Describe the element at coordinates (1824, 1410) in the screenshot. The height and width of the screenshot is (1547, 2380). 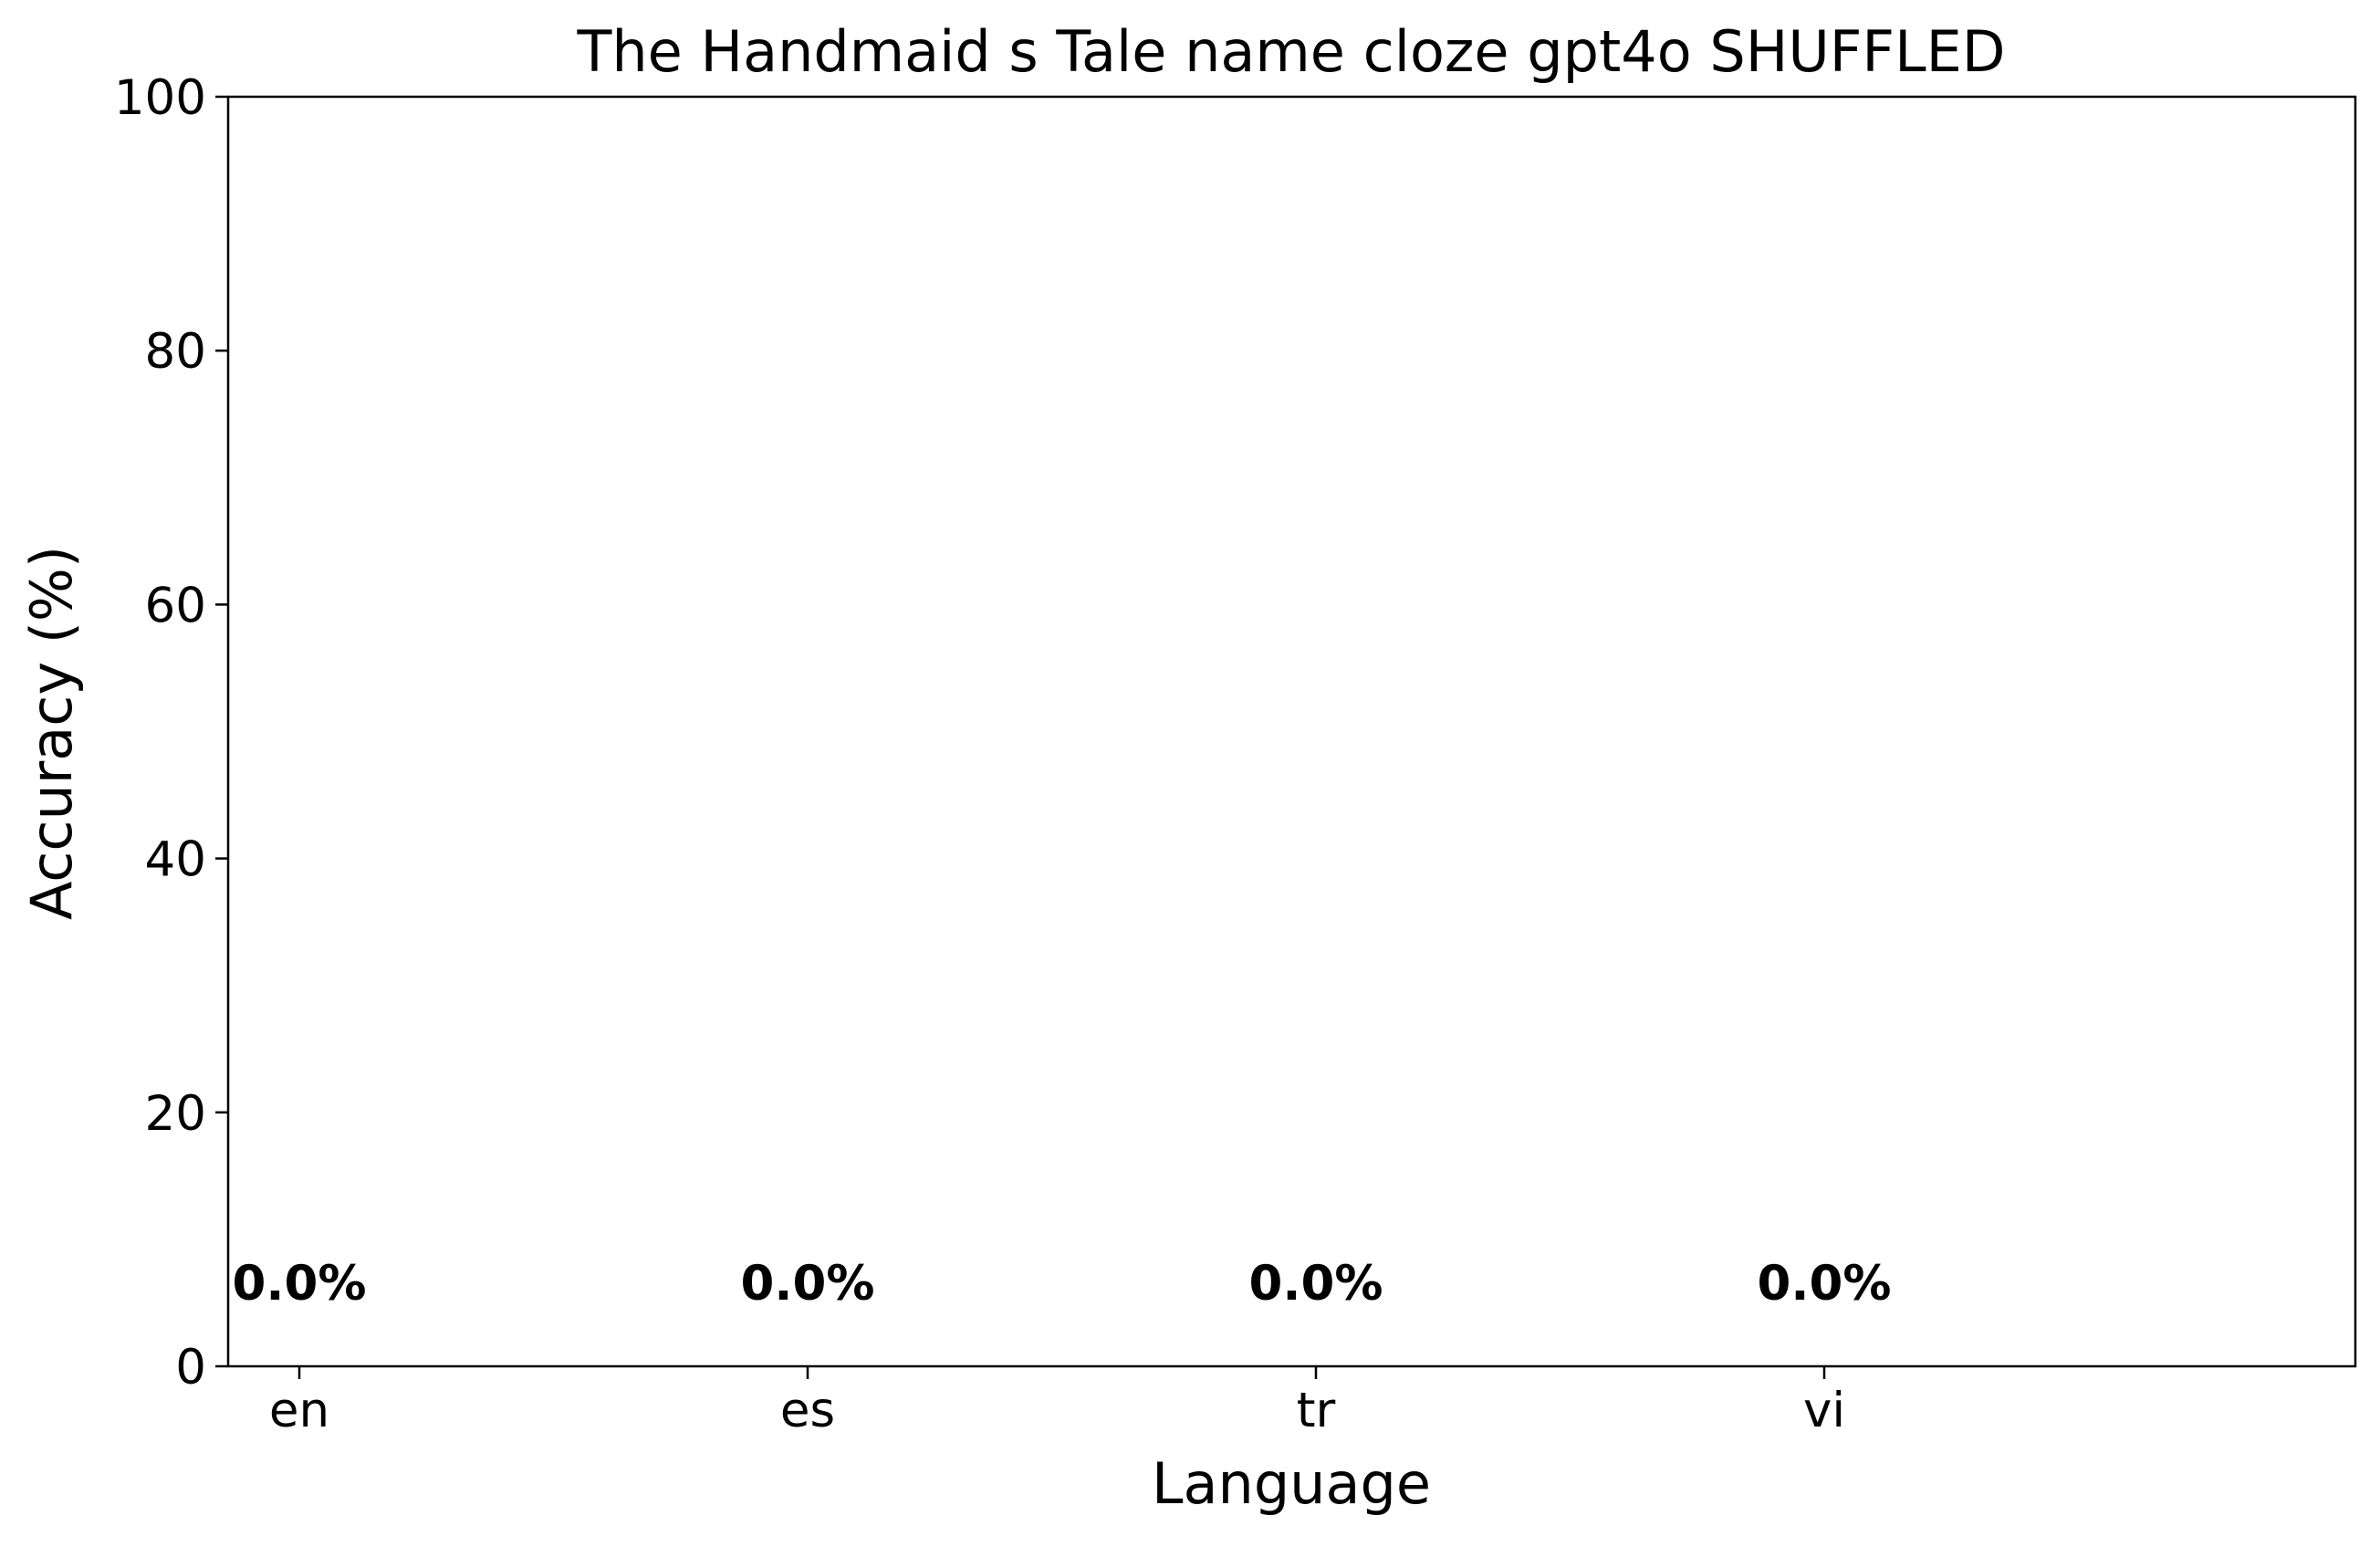
I see `x-tick-label: vi` at that location.